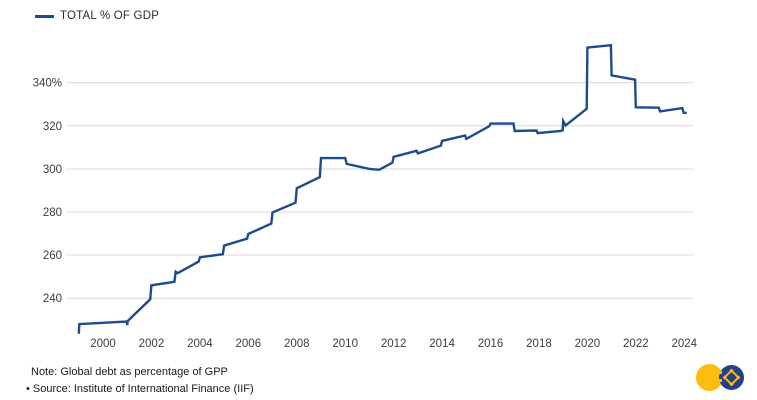  I want to click on x-axis-tick-label: 2018, so click(539, 344).